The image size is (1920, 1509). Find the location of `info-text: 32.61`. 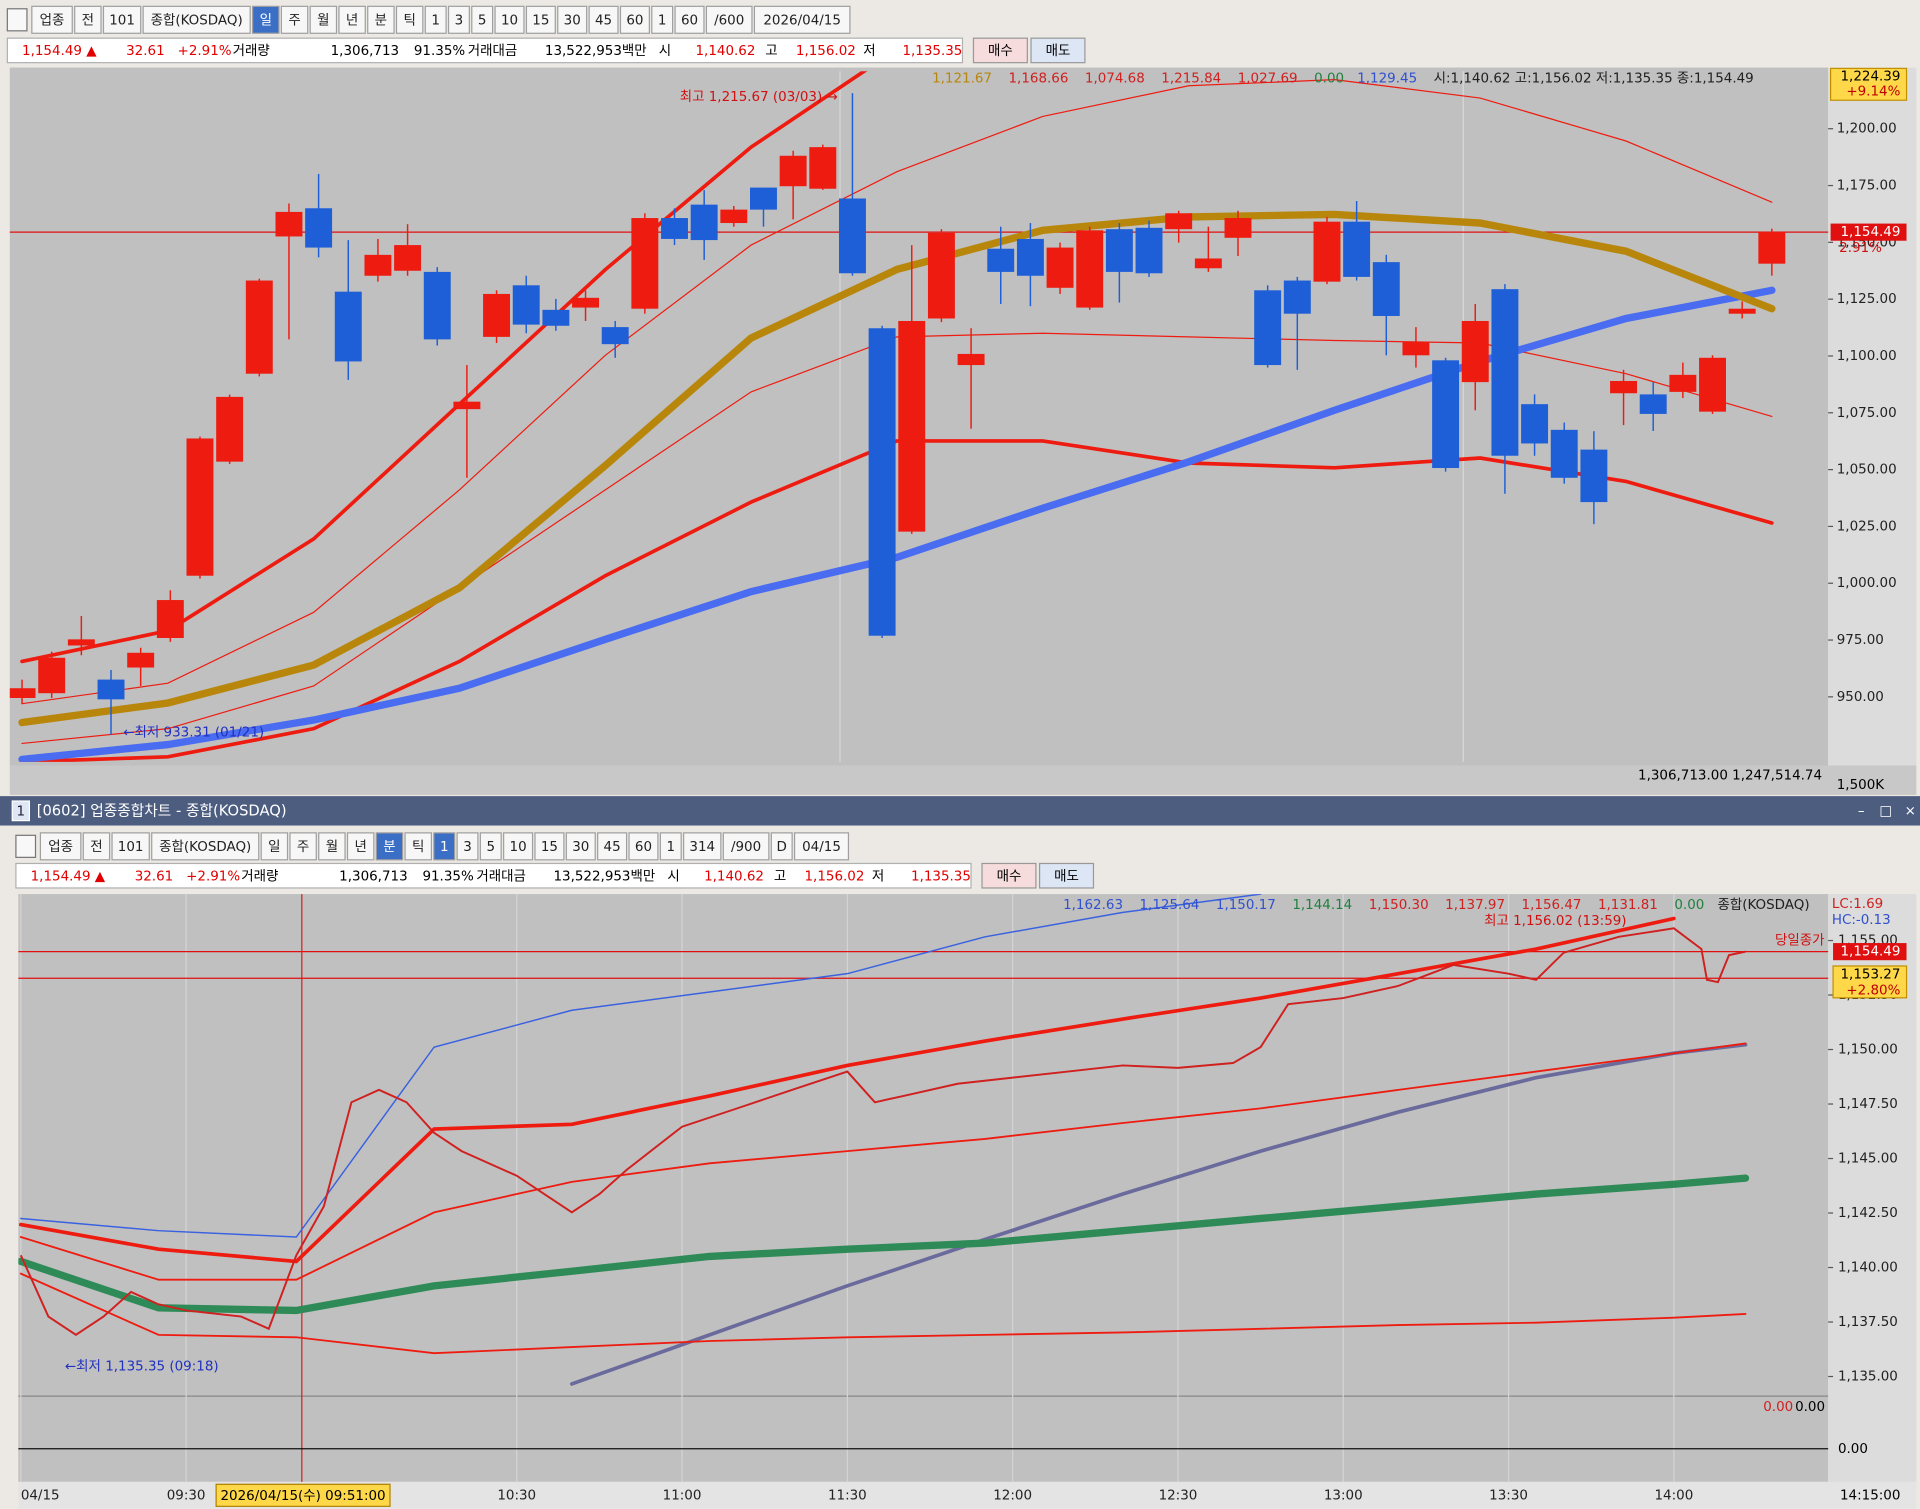

info-text: 32.61 is located at coordinates (145, 51).